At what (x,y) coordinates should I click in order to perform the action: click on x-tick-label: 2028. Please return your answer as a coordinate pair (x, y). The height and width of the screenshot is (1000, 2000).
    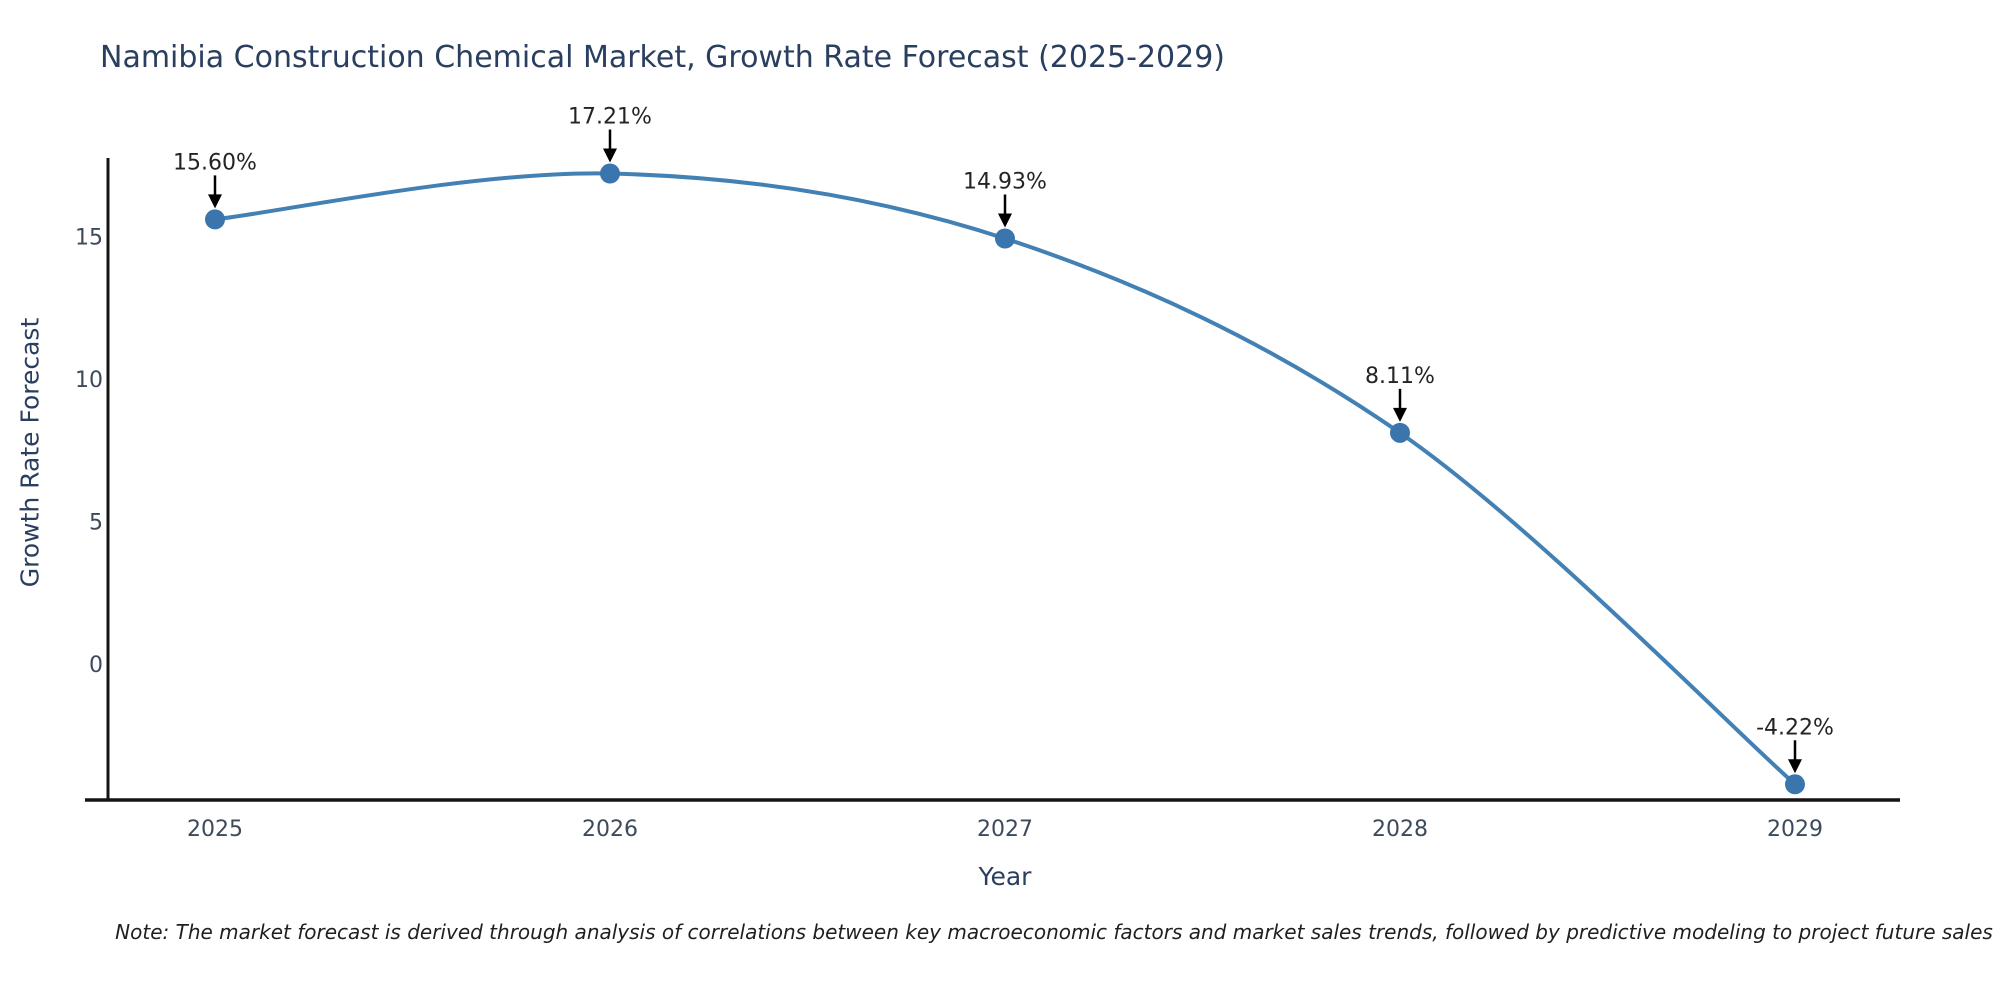
    Looking at the image, I should click on (1400, 829).